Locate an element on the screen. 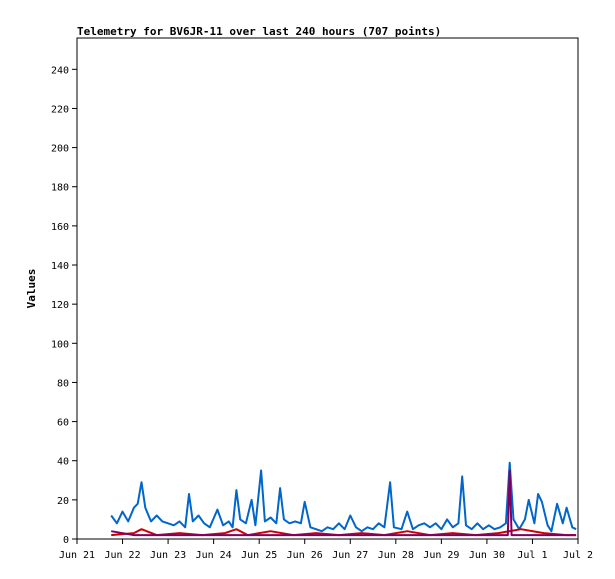 The height and width of the screenshot is (579, 615). y-tick-label: 240 is located at coordinates (60, 70).